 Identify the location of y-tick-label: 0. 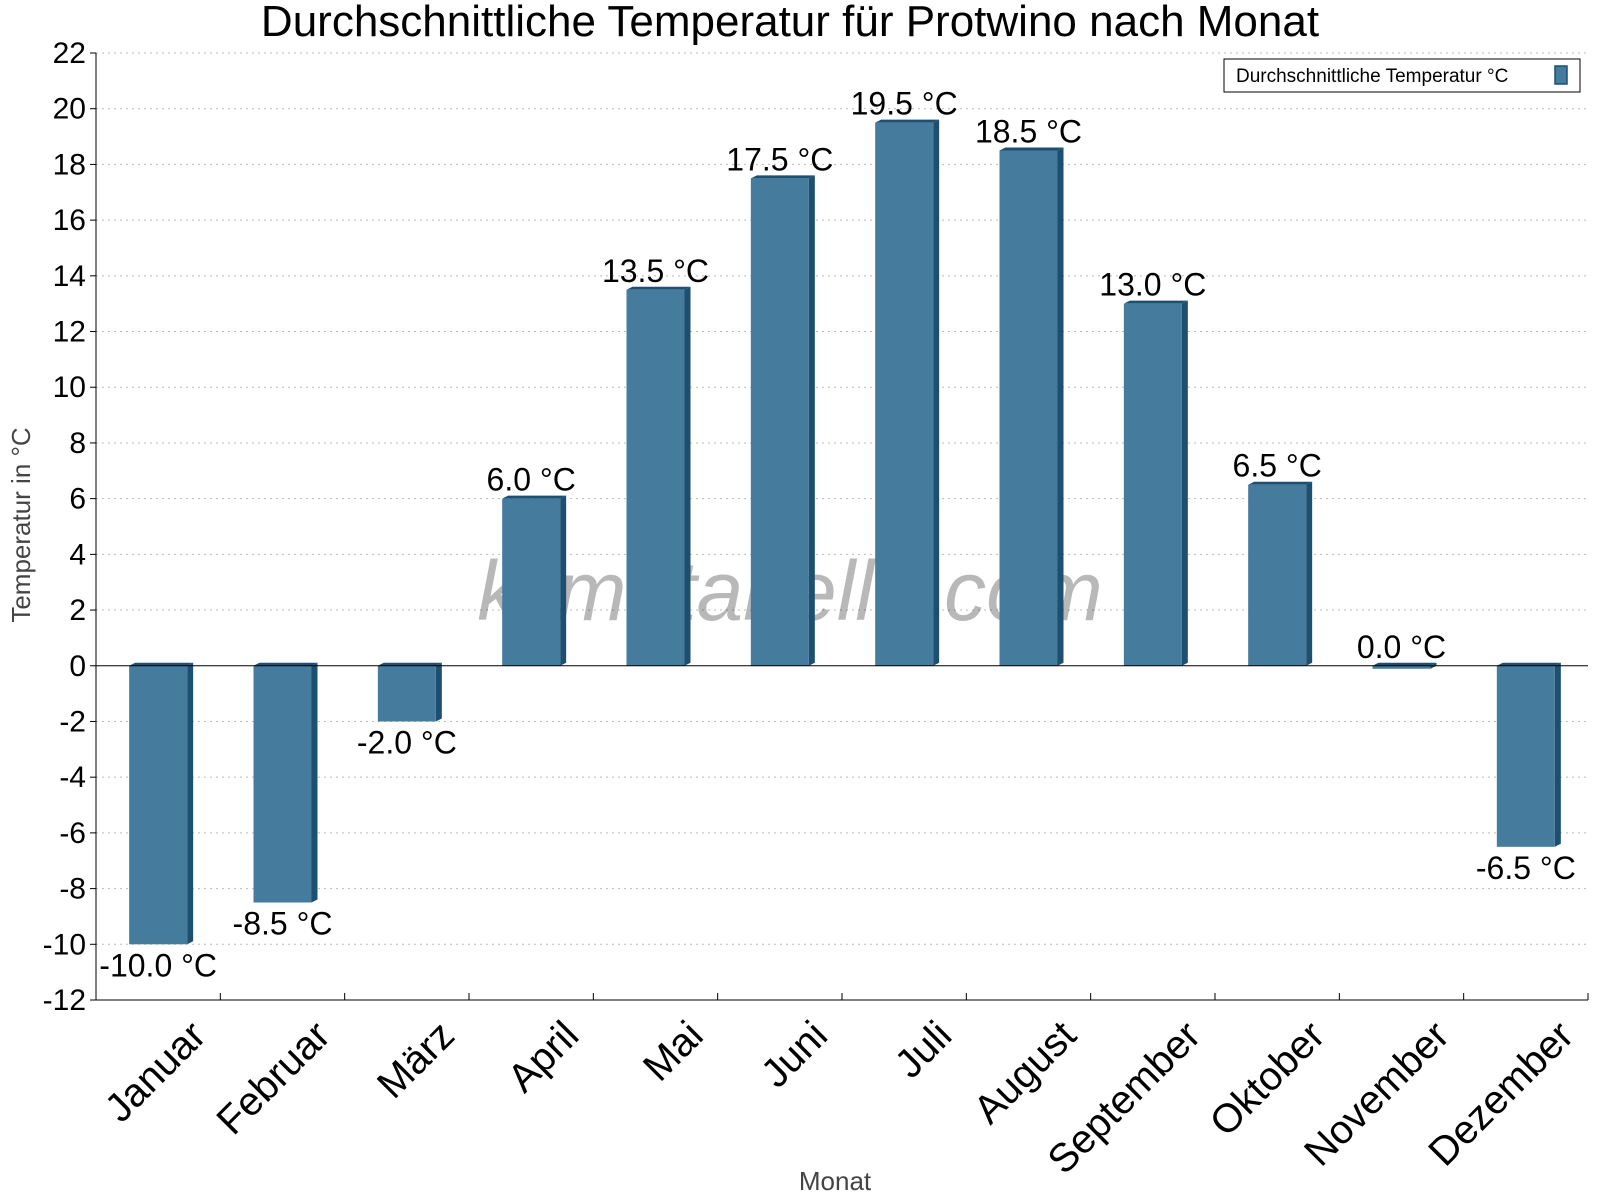
(77, 666).